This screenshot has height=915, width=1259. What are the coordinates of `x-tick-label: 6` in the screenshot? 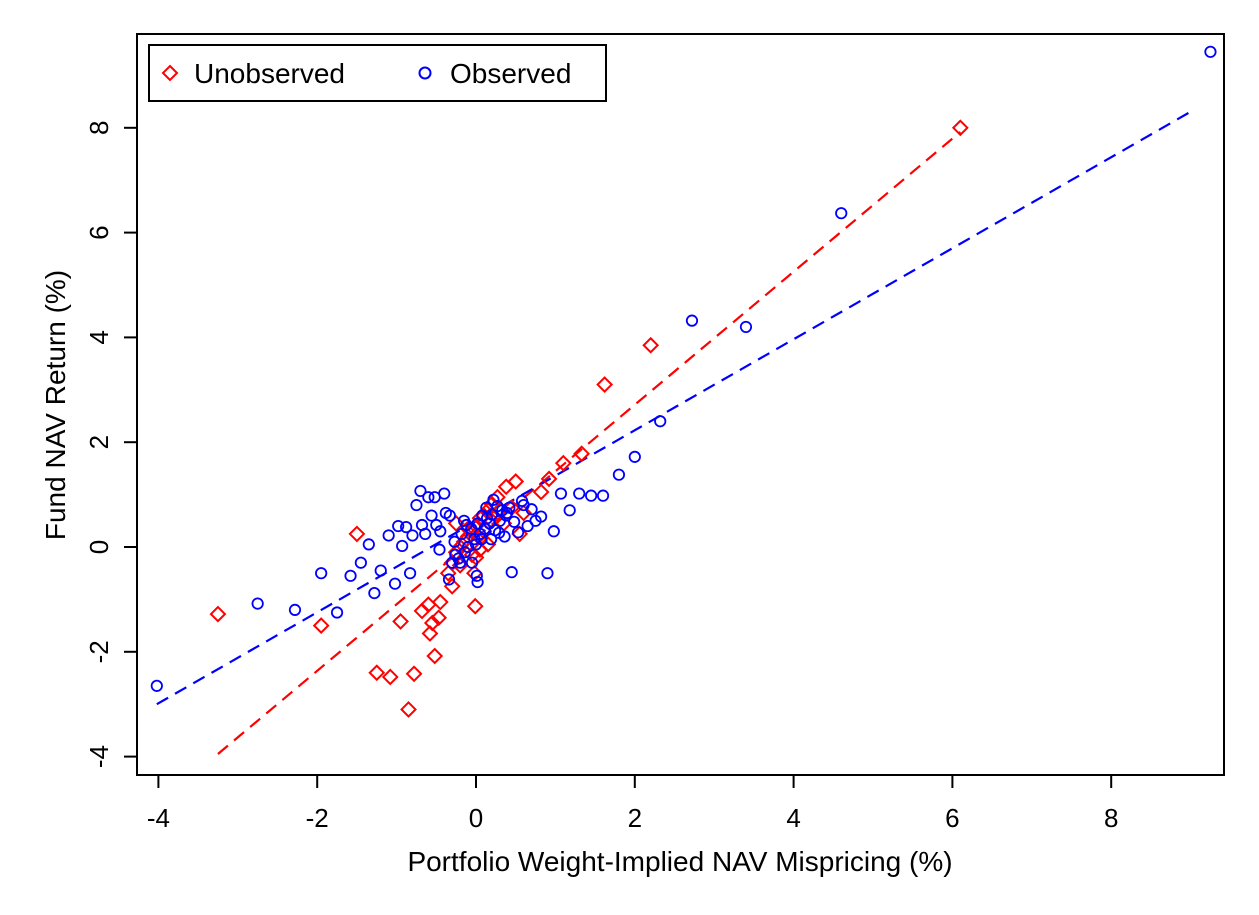 It's located at (952, 818).